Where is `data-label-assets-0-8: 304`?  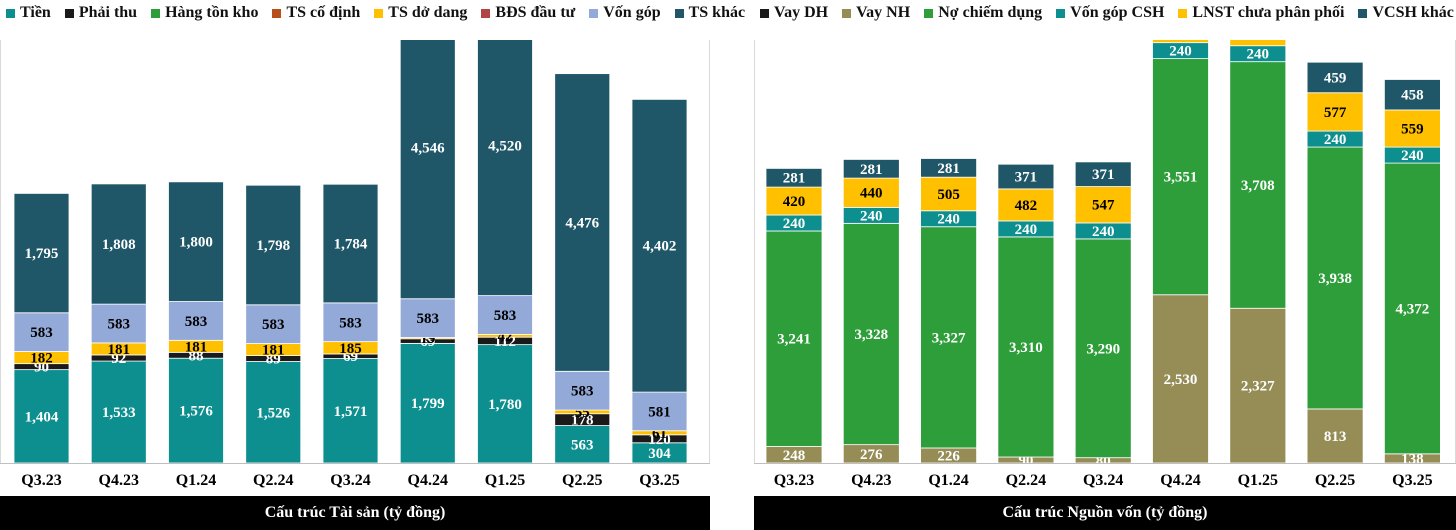
data-label-assets-0-8: 304 is located at coordinates (659, 454).